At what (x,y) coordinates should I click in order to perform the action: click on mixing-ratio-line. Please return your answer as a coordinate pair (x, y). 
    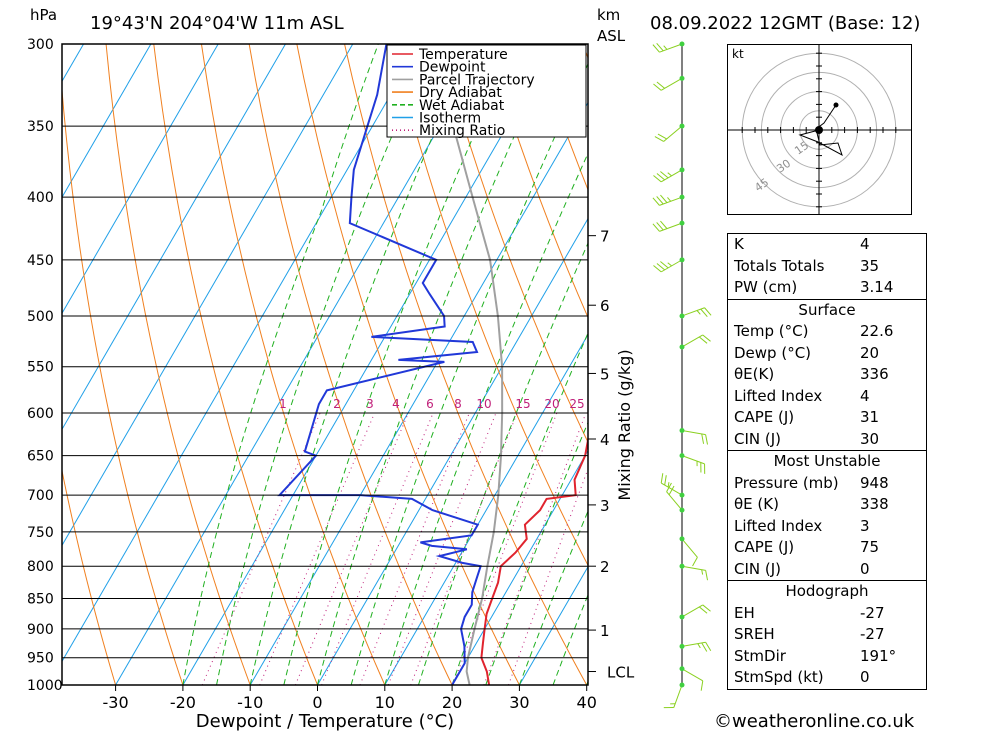
    Looking at the image, I should click on (414, 548).